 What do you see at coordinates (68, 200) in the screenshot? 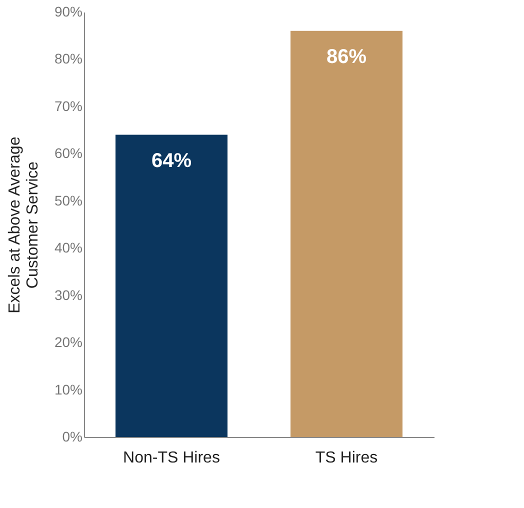
I see `y-tick-label: 50%` at bounding box center [68, 200].